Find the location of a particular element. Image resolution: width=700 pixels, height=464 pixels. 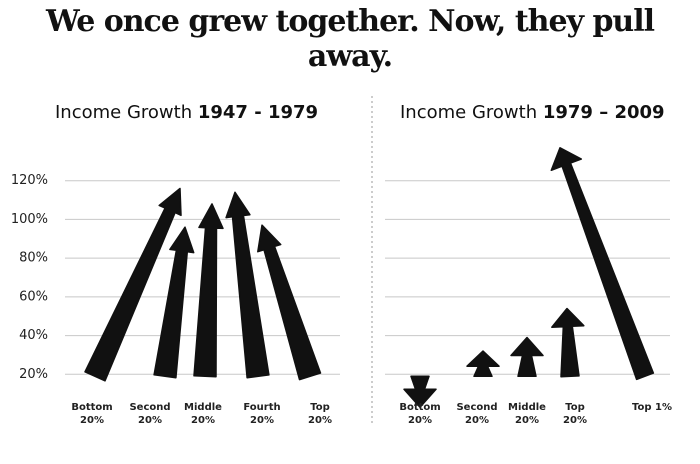

y-tick-label: 60% is located at coordinates (33, 296).